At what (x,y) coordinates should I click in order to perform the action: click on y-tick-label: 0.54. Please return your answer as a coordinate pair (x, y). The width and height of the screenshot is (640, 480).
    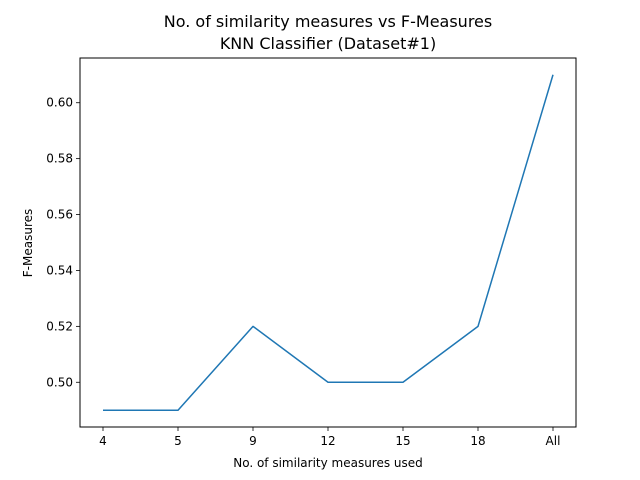
    Looking at the image, I should click on (59, 270).